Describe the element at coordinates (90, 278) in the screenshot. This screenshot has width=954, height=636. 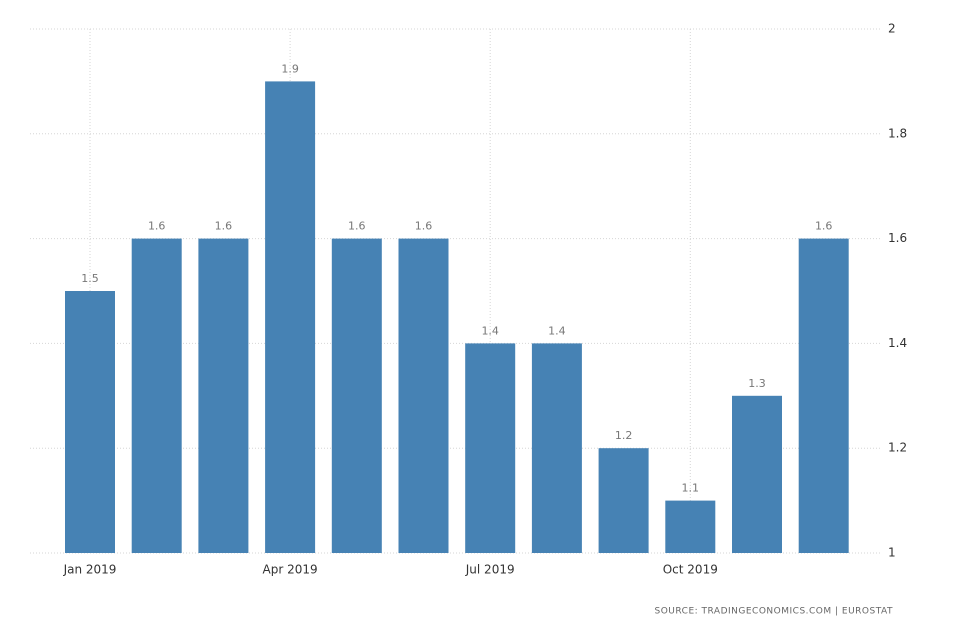
I see `value-label: 1.5` at that location.